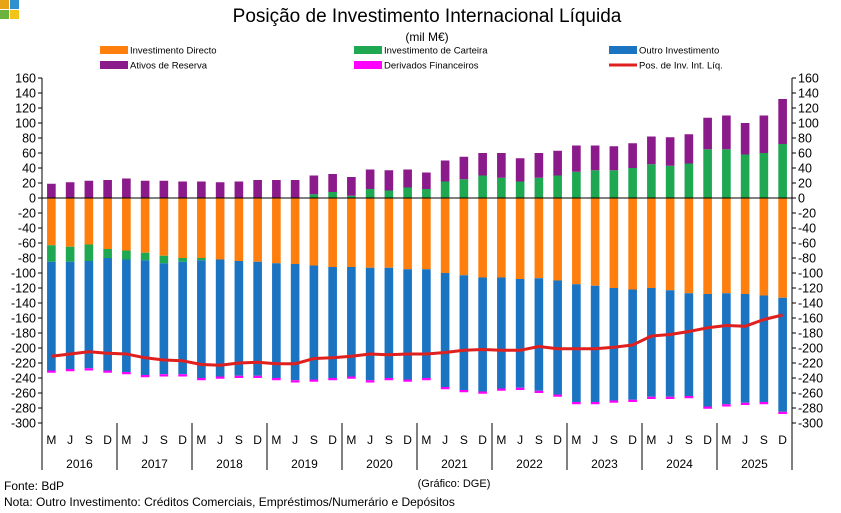 Image resolution: width=841 pixels, height=513 pixels. Describe the element at coordinates (436, 51) in the screenshot. I see `legend-label-investimento-de-carteira: Investimento de Carteira` at that location.